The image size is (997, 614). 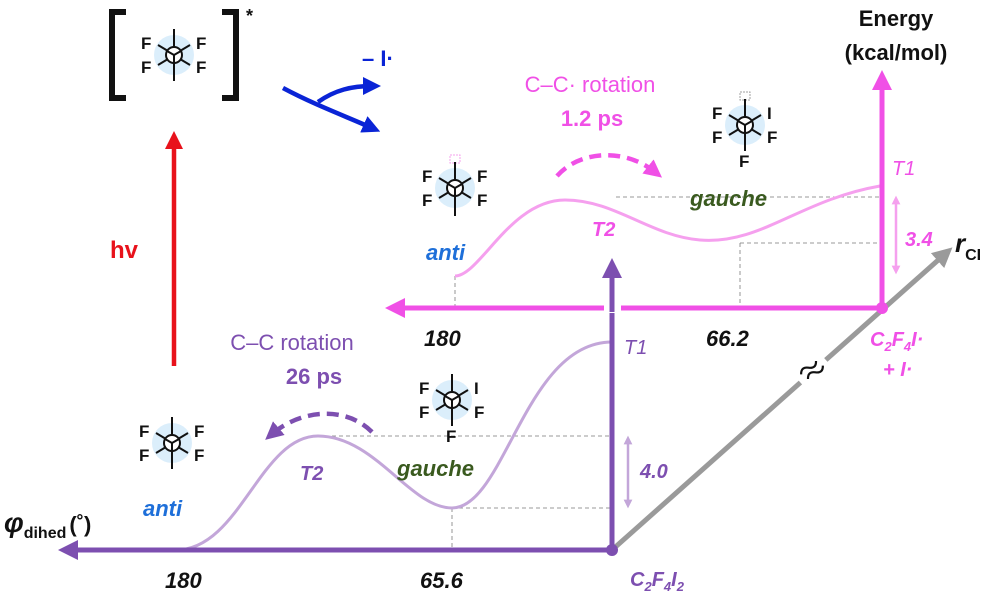 I want to click on lower-origin-dot, so click(x=612, y=550).